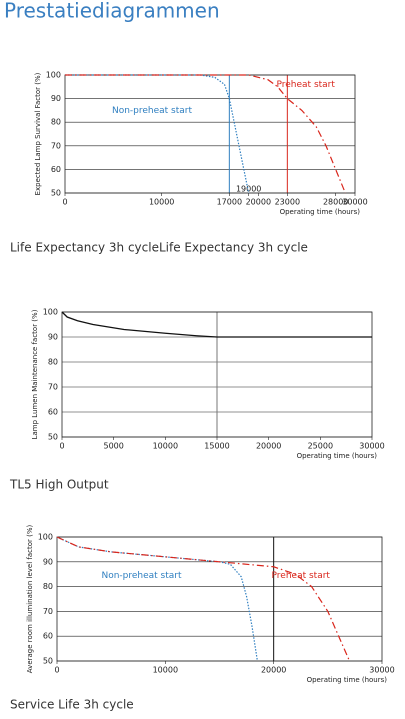  What do you see at coordinates (112, 11) in the screenshot?
I see `page-title: Prestatiediagrammen` at bounding box center [112, 11].